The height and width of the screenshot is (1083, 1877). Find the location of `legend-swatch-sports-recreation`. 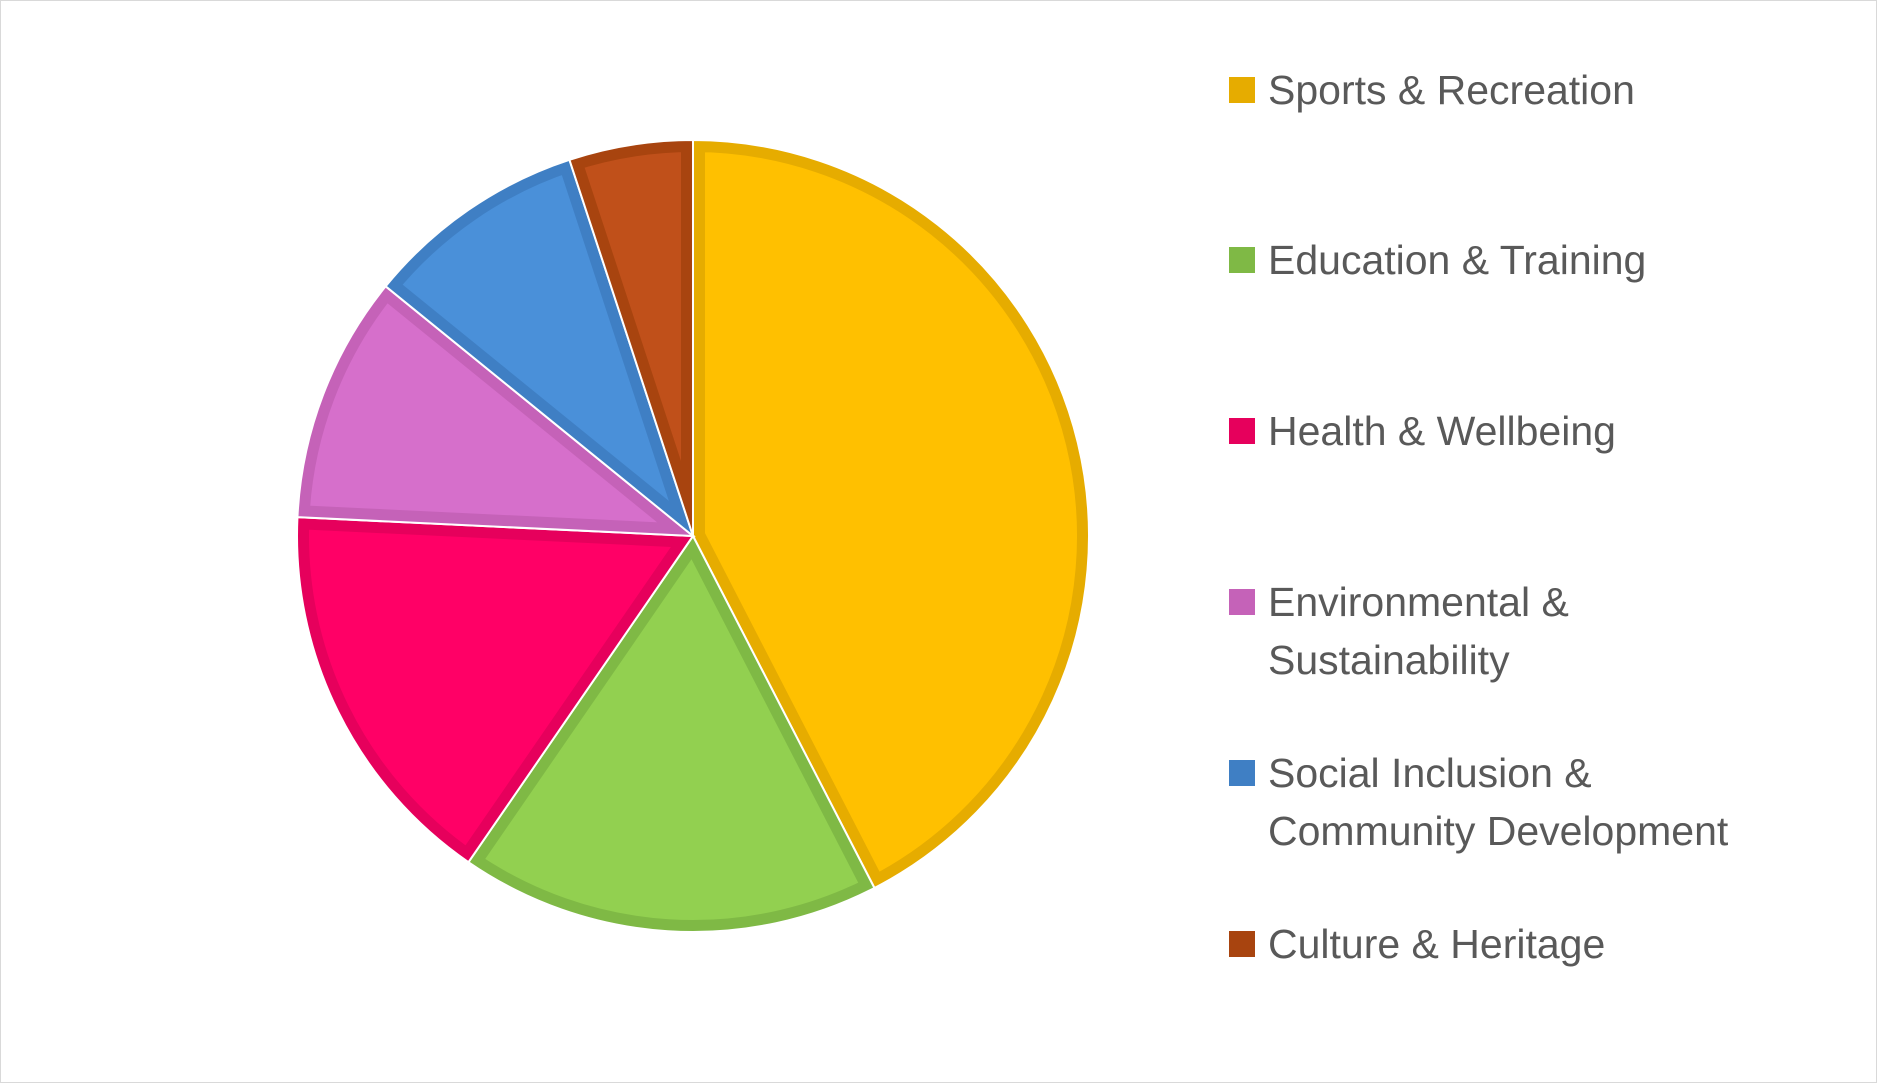

legend-swatch-sports-recreation is located at coordinates (1242, 90).